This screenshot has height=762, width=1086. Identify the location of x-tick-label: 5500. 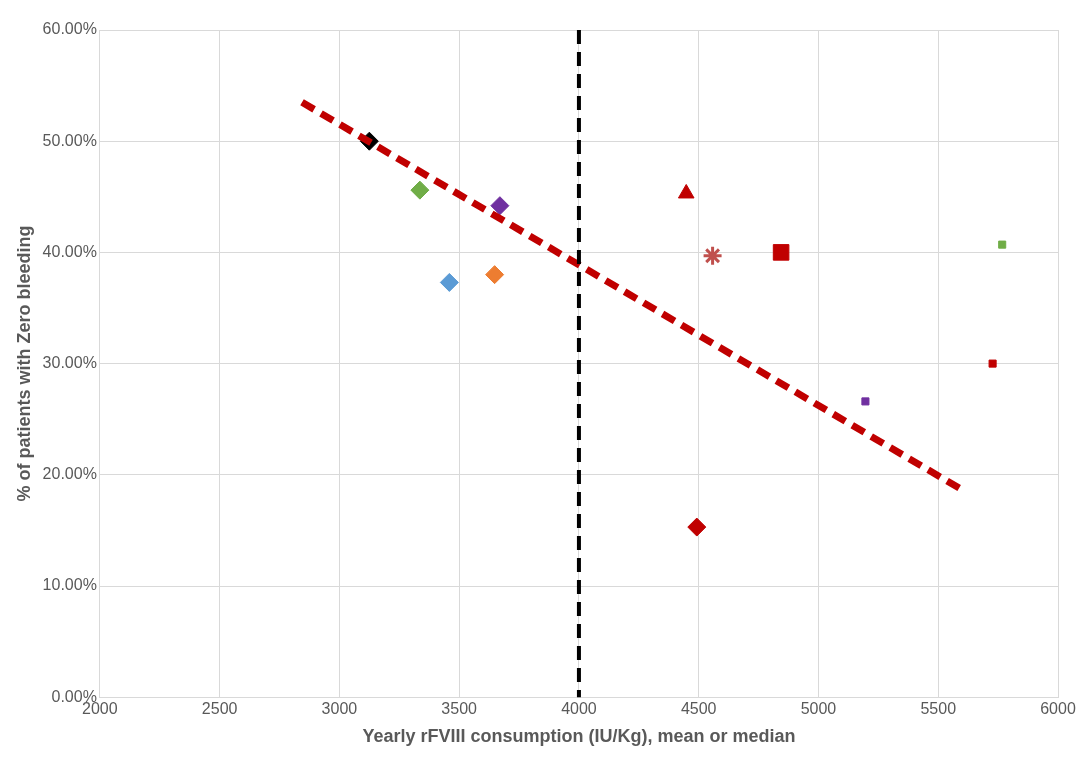
(938, 709).